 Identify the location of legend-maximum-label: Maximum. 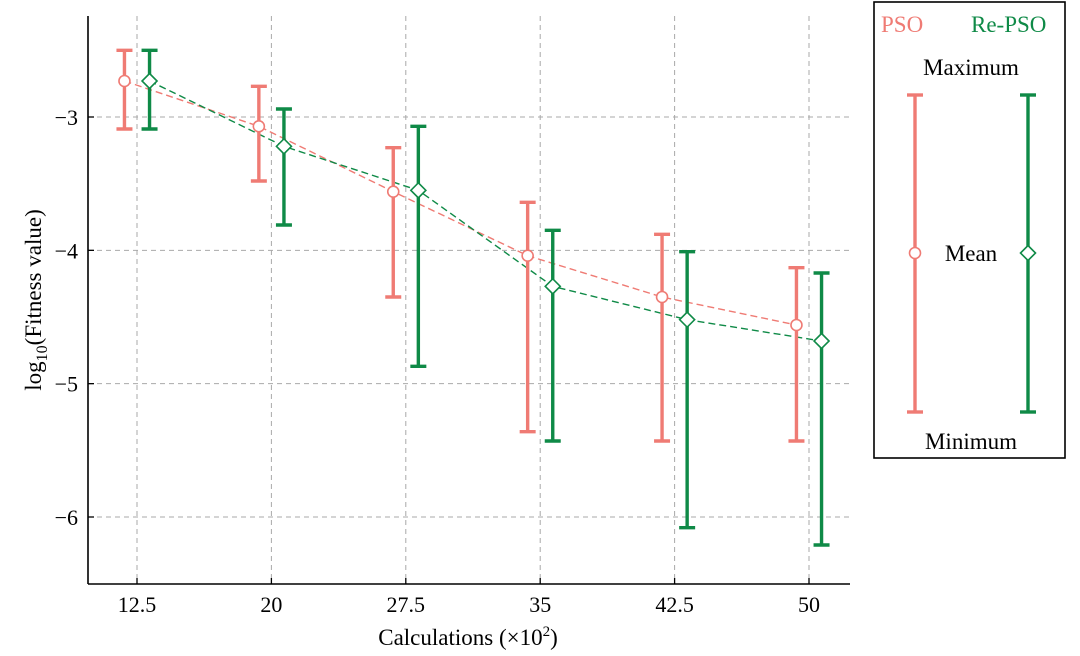
(971, 67).